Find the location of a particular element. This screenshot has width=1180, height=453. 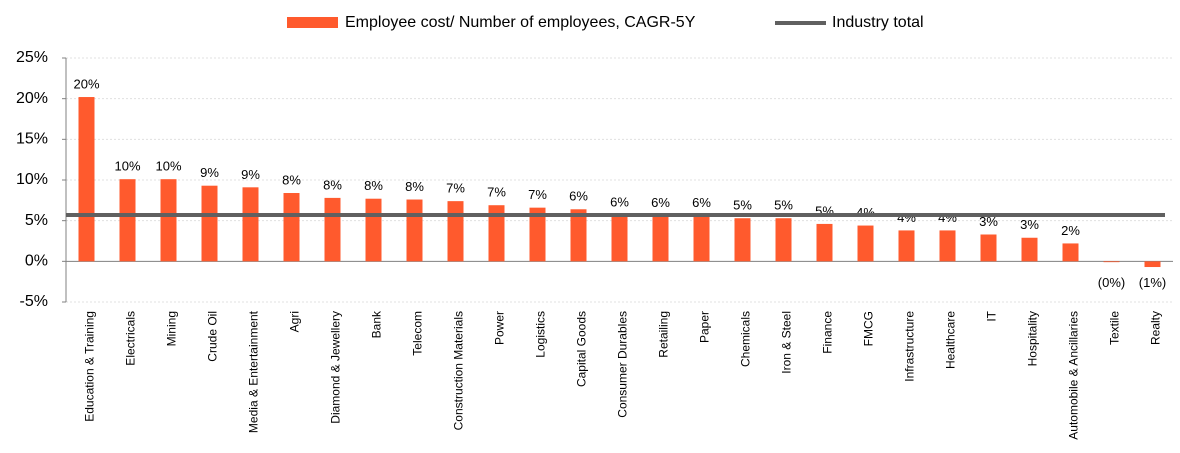

x-tick-label: Chemicals is located at coordinates (746, 339).